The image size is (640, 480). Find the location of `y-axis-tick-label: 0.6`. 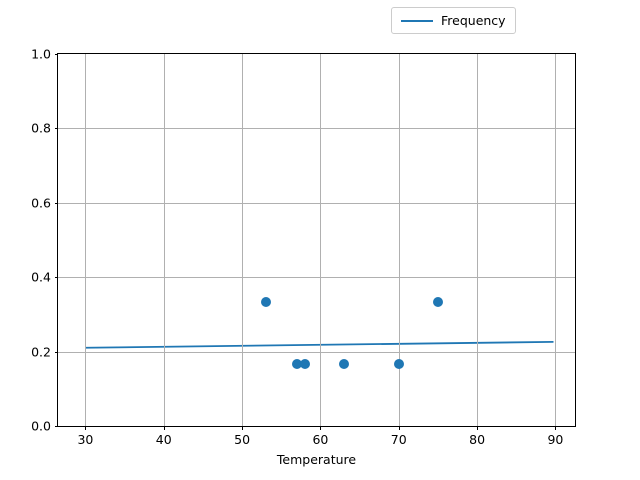

y-axis-tick-label: 0.6 is located at coordinates (41, 203).